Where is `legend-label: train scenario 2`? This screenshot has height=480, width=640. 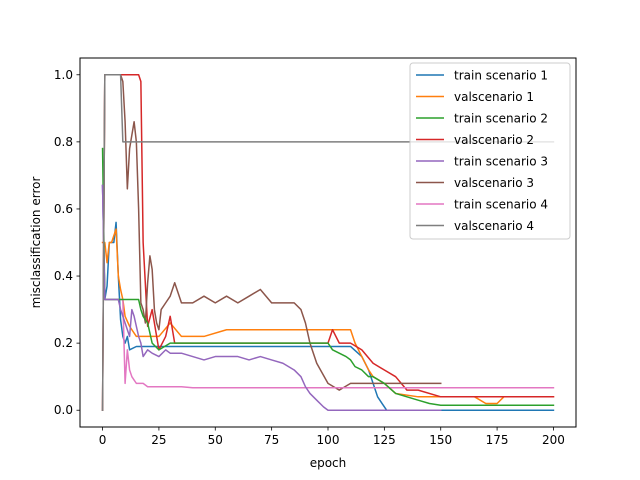 legend-label: train scenario 2 is located at coordinates (501, 119).